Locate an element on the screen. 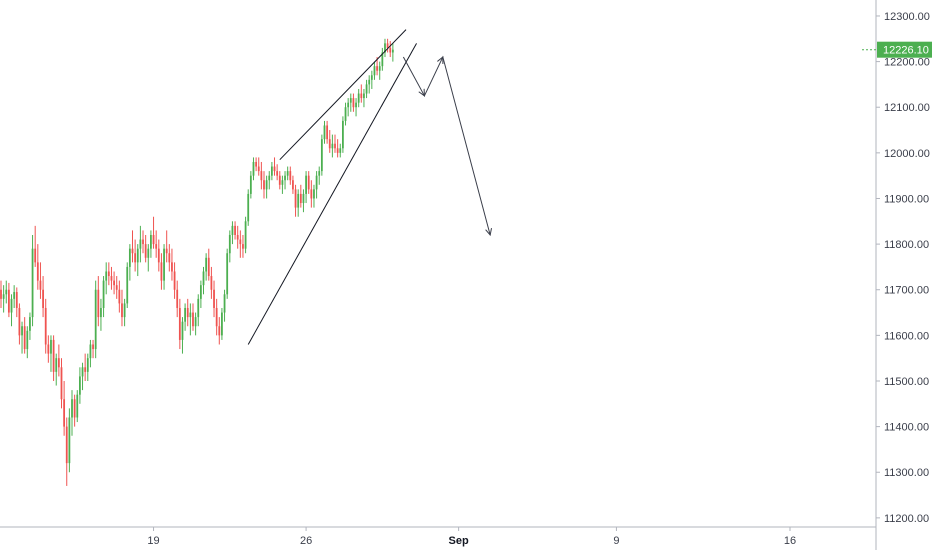 The image size is (932, 550). price-tick-label: 11500.00 is located at coordinates (906, 382).